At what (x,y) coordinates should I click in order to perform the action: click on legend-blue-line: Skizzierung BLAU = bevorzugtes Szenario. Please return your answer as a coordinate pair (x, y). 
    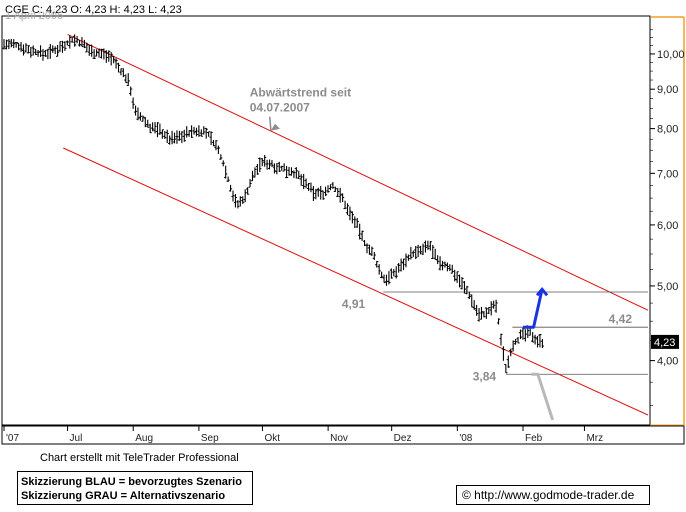
    Looking at the image, I should click on (131, 482).